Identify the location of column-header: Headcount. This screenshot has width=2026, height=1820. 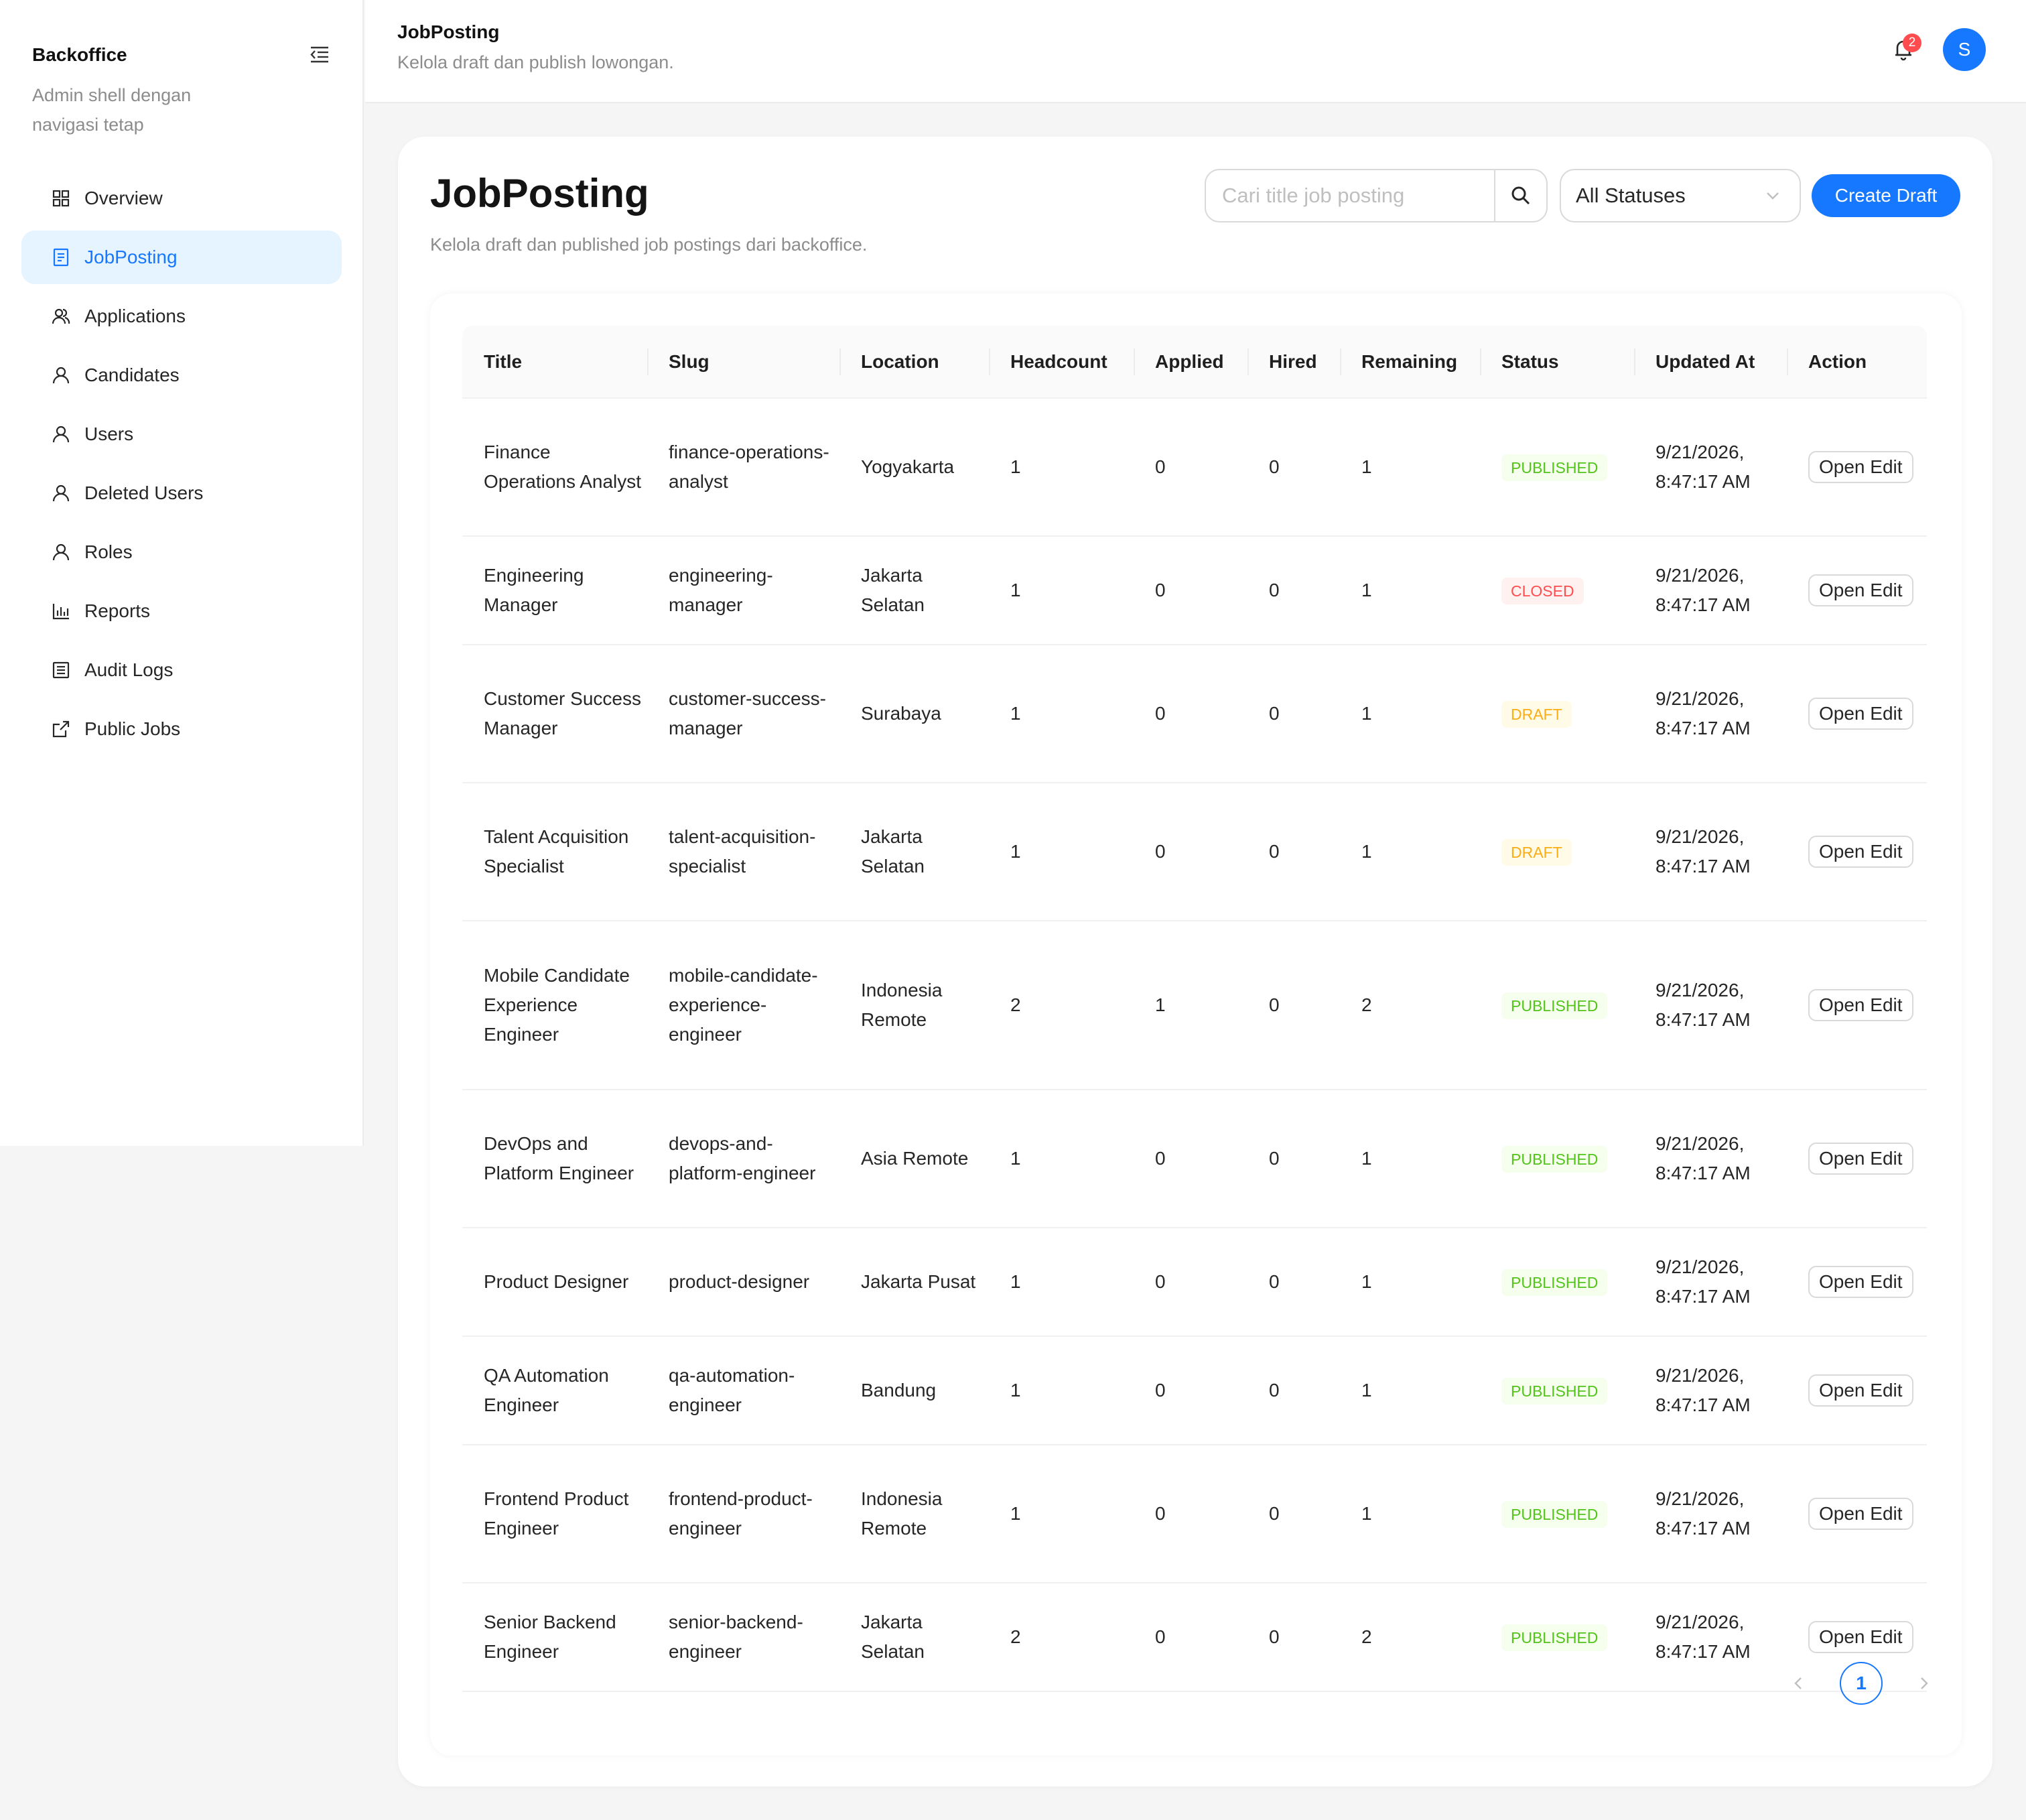
(1061, 362).